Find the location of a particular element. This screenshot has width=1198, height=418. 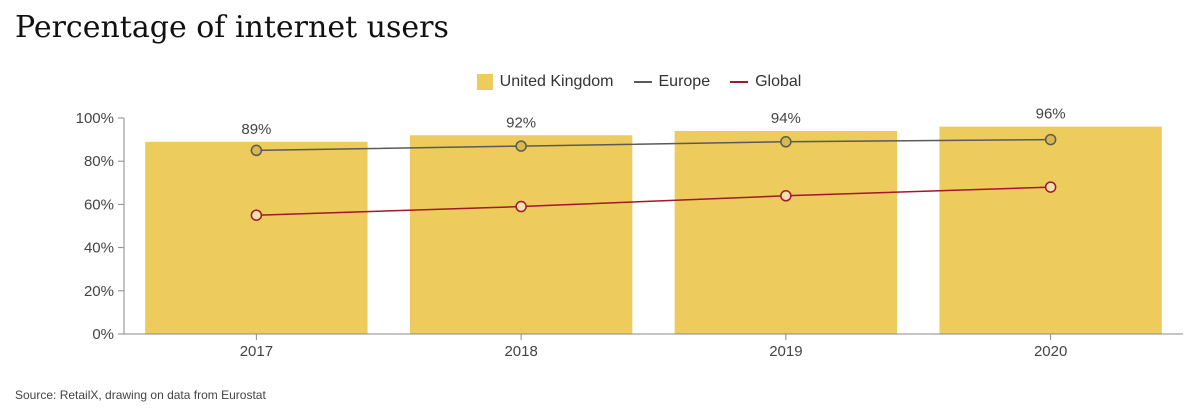

y-tick-label: 20% is located at coordinates (99, 291).